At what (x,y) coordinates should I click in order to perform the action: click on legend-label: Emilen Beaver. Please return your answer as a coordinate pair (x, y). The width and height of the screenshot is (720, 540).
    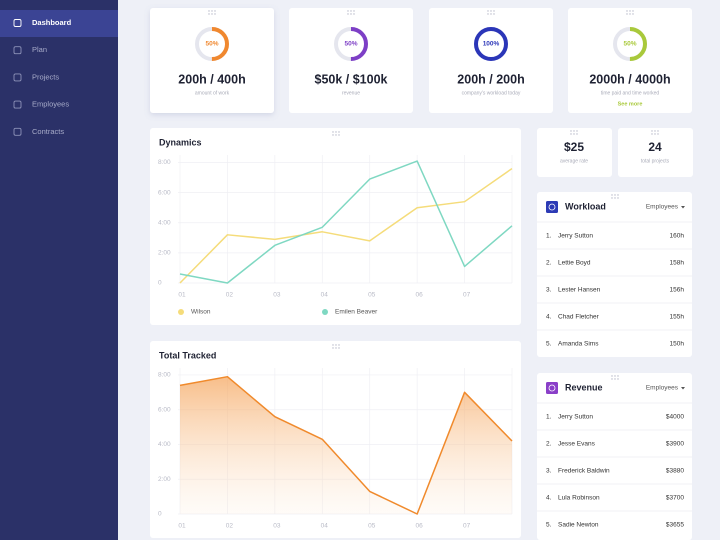
    Looking at the image, I should click on (356, 312).